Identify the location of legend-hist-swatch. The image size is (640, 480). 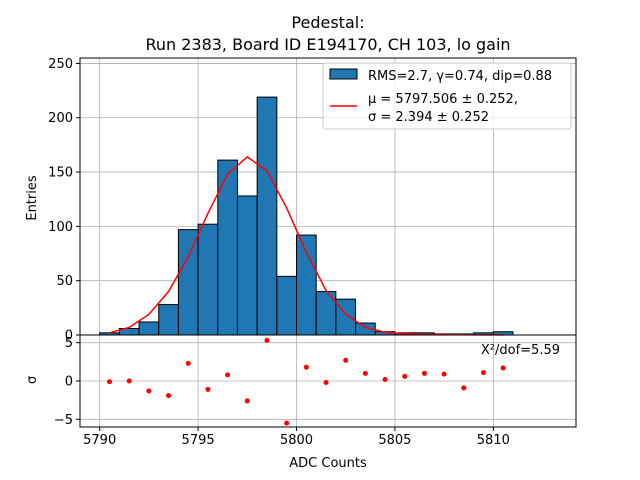
(343, 74).